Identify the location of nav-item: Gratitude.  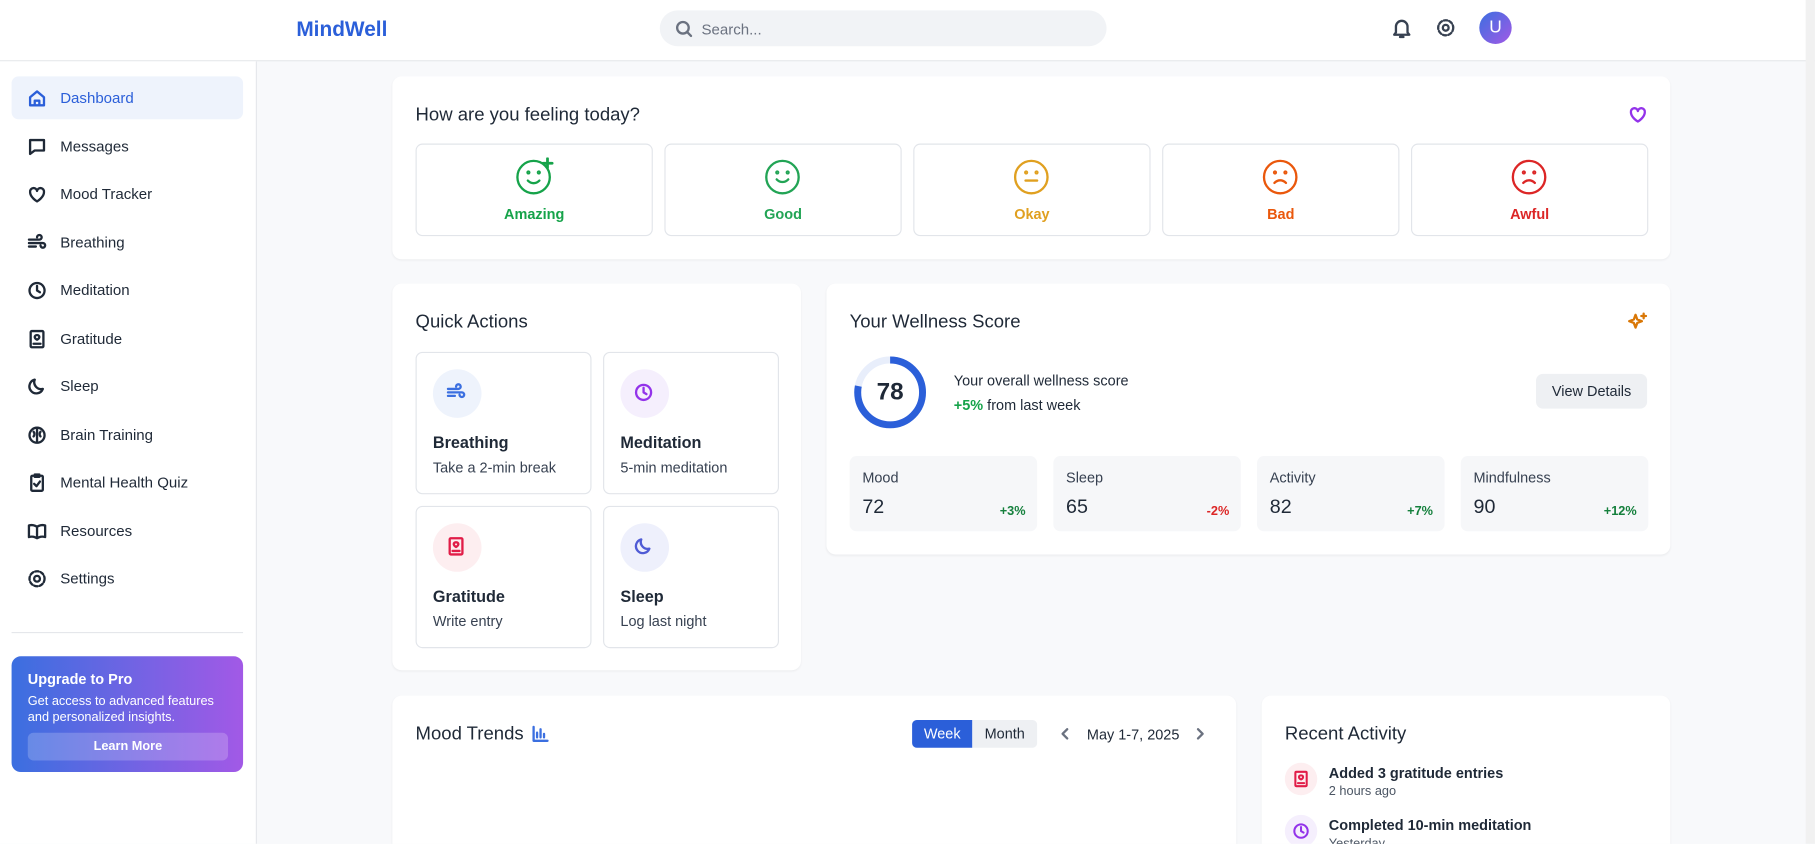
(128, 338).